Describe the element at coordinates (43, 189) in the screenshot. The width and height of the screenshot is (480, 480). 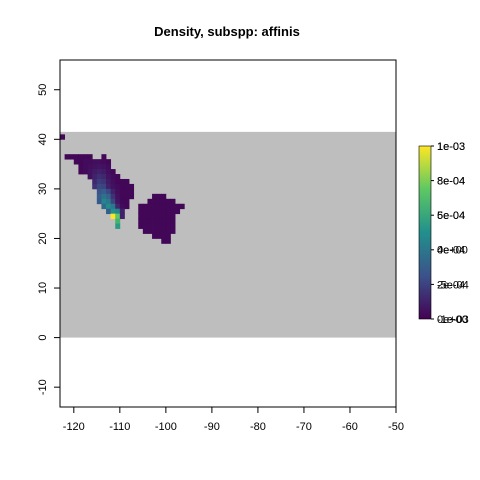
I see `y-tick-label: 30` at that location.